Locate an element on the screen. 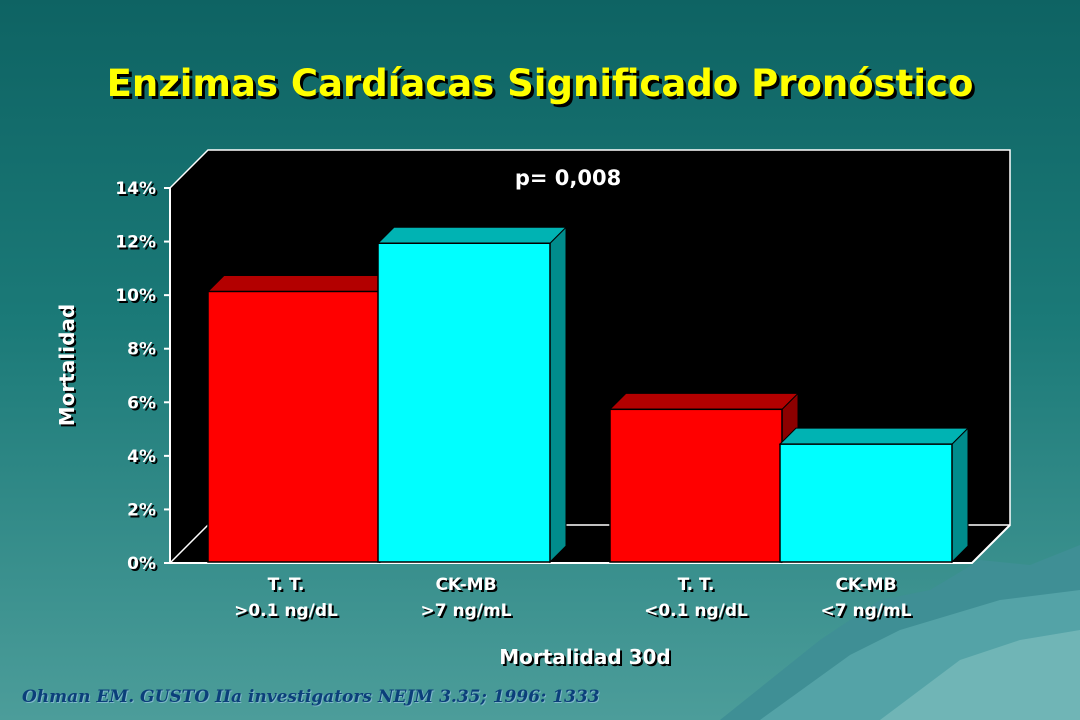 The width and height of the screenshot is (1080, 720). y-tick-label: 4% is located at coordinates (141, 457).